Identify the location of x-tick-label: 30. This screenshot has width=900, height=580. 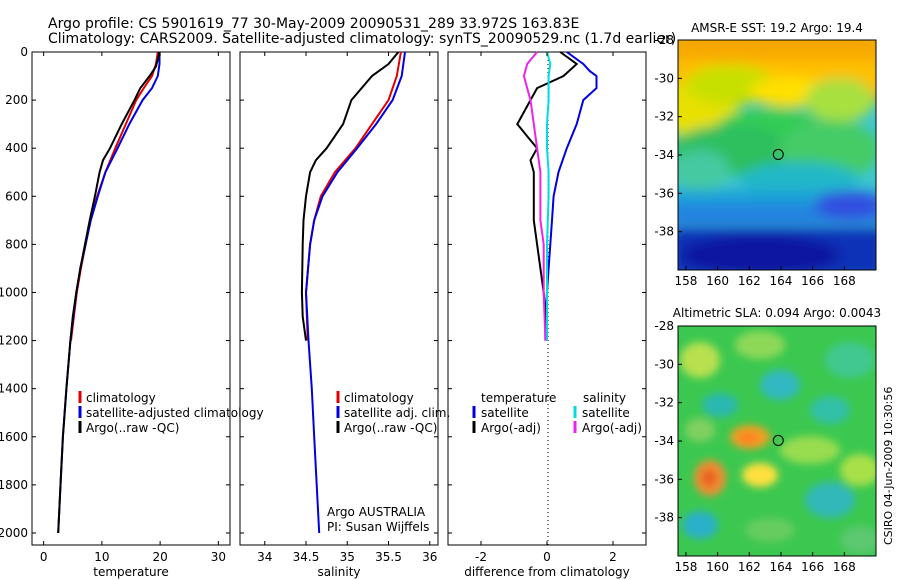
(218, 557).